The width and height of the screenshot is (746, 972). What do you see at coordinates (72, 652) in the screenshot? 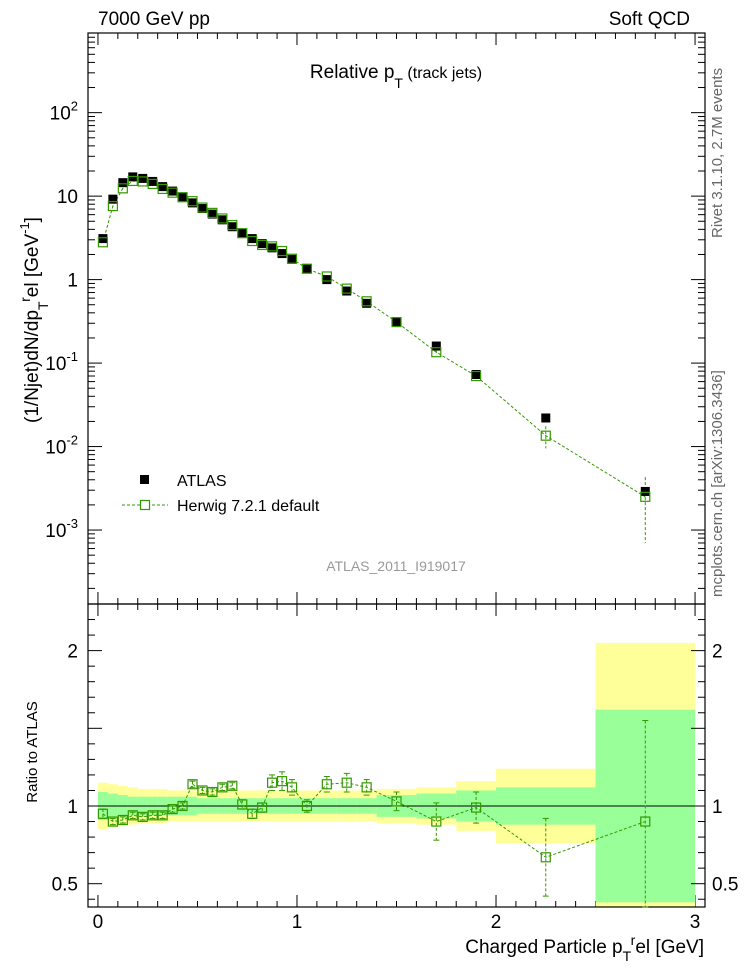
I see `ratio-y-tick-label: 2` at bounding box center [72, 652].